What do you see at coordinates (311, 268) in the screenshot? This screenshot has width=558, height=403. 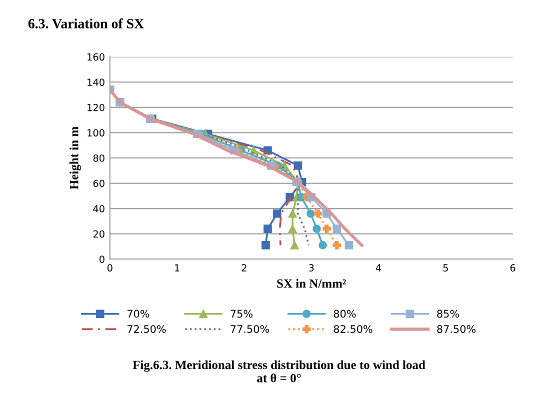 I see `x-tick-label: 3` at bounding box center [311, 268].